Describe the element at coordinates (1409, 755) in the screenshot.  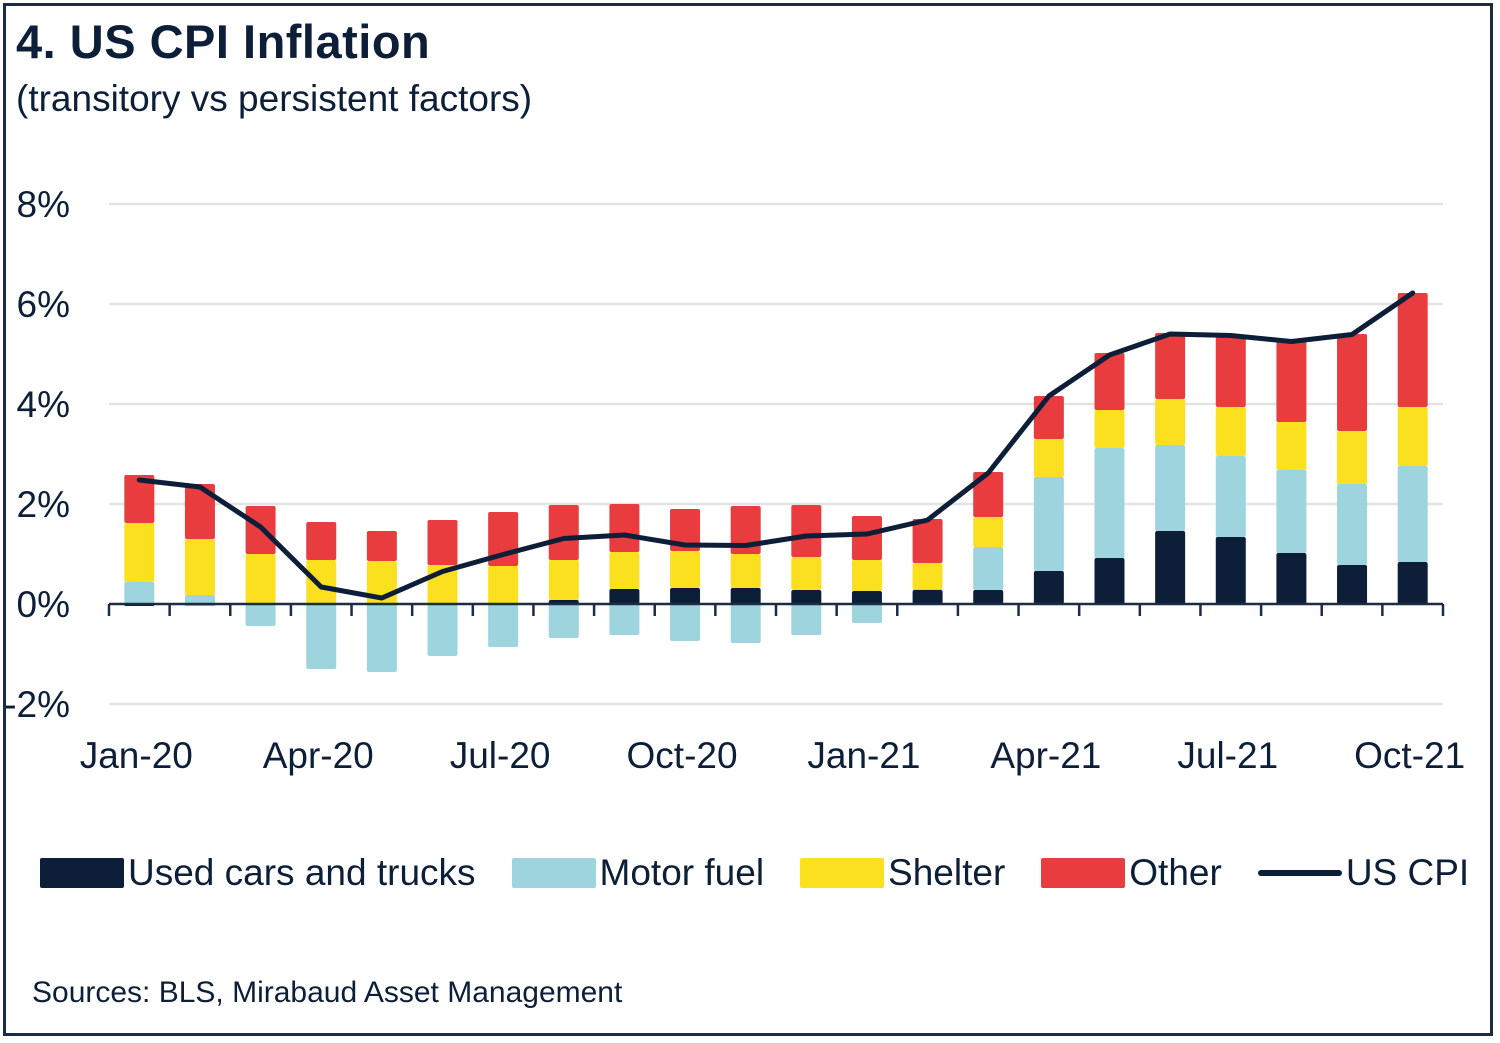
I see `x-tick-label: Oct-21` at that location.